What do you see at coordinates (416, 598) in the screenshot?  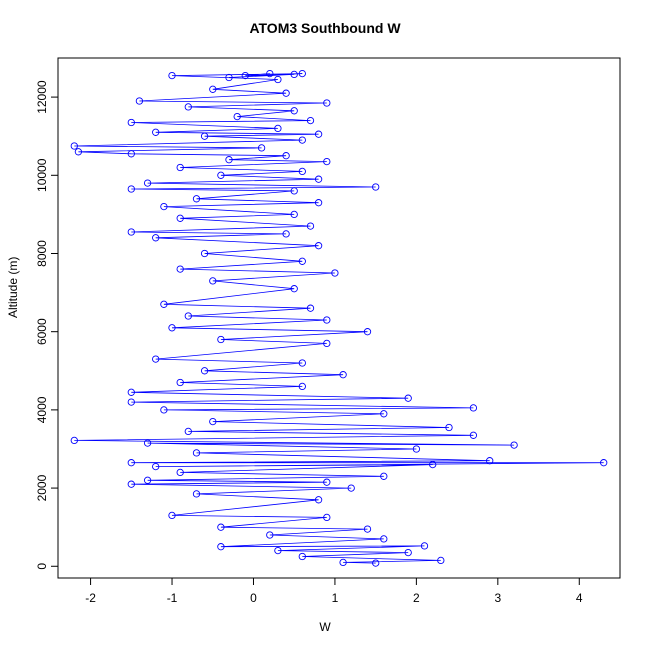 I see `x-tick-label: 2` at bounding box center [416, 598].